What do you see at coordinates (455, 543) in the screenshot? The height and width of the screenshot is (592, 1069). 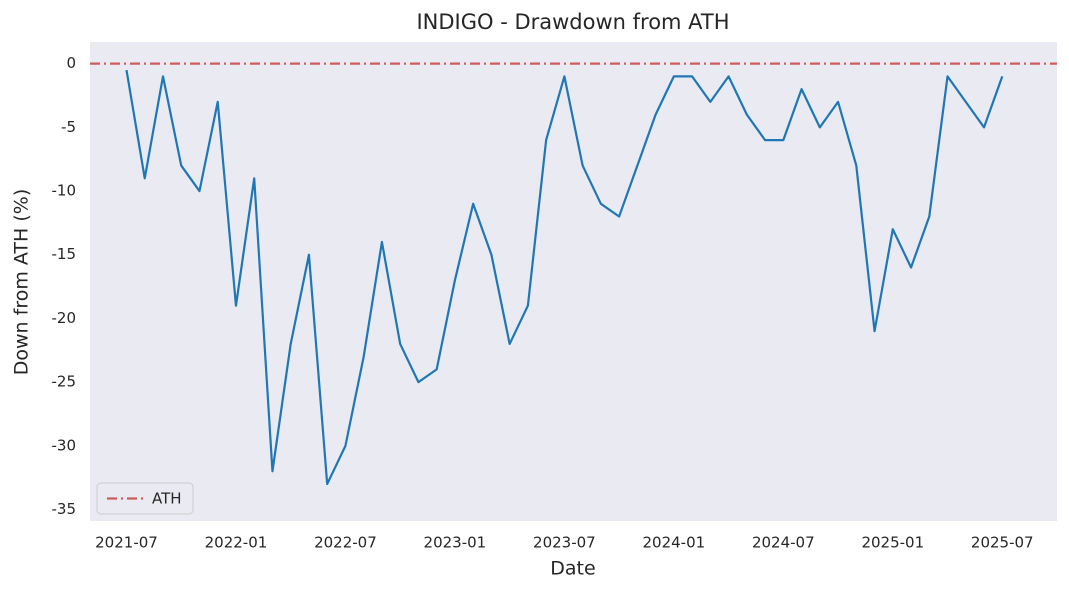 I see `x-tick-label: 2023-01` at bounding box center [455, 543].